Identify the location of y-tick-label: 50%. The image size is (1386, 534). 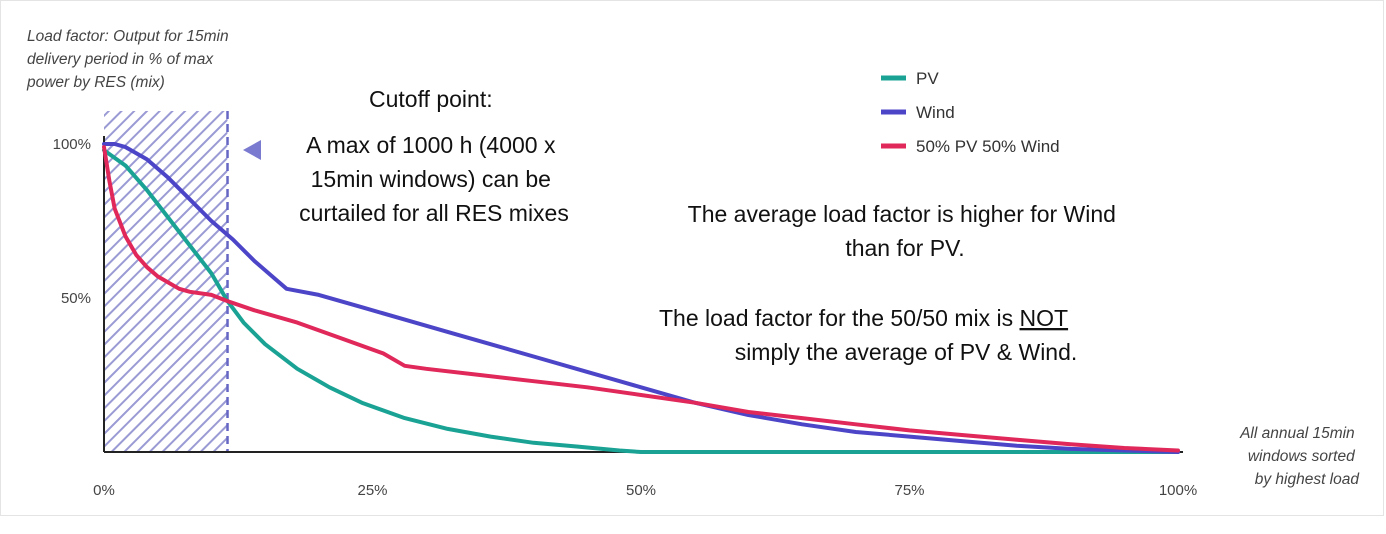
(76, 298).